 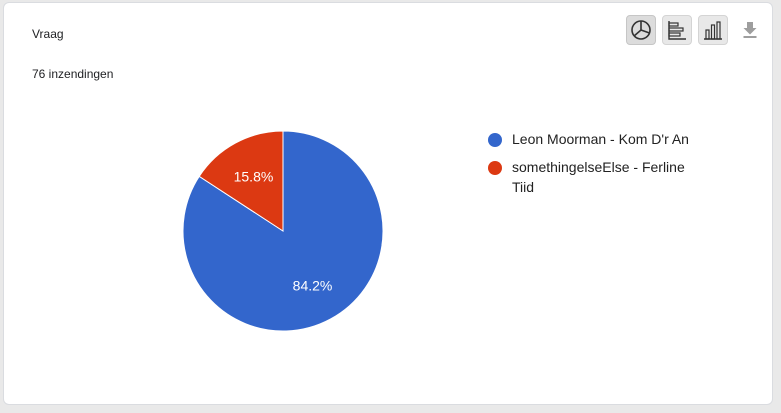 I want to click on response-count: 76 inzendingen, so click(x=73, y=74).